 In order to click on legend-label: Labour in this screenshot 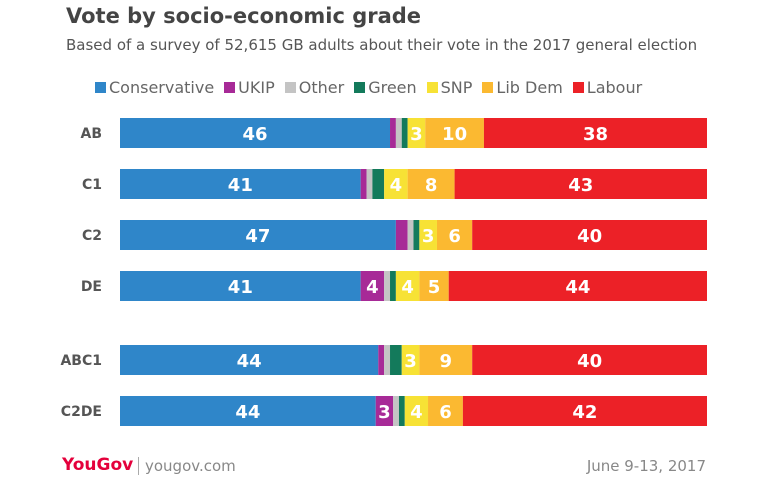, I will do `click(614, 87)`.